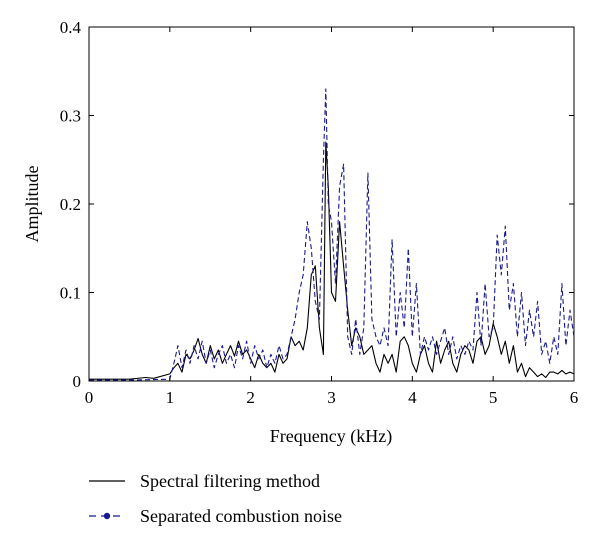 The height and width of the screenshot is (546, 600). Describe the element at coordinates (331, 436) in the screenshot. I see `x-axis-label: Frequency (kHz)` at that location.